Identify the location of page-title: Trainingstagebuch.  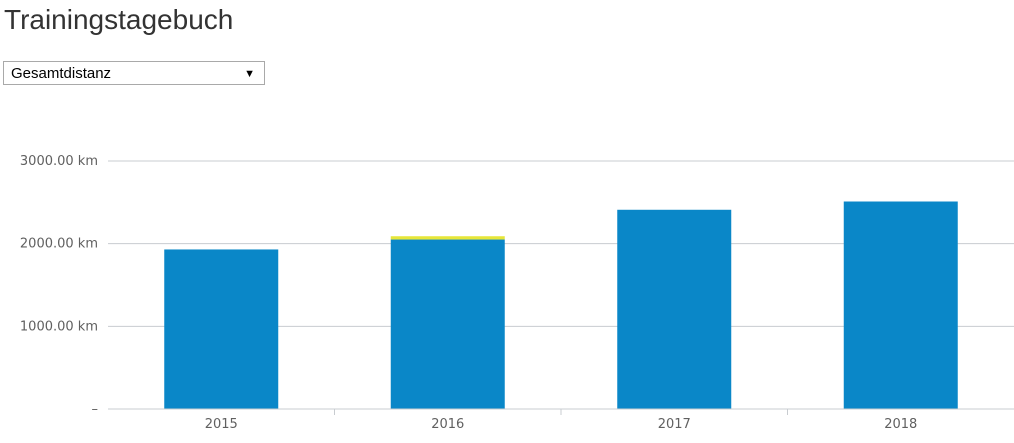
(119, 19).